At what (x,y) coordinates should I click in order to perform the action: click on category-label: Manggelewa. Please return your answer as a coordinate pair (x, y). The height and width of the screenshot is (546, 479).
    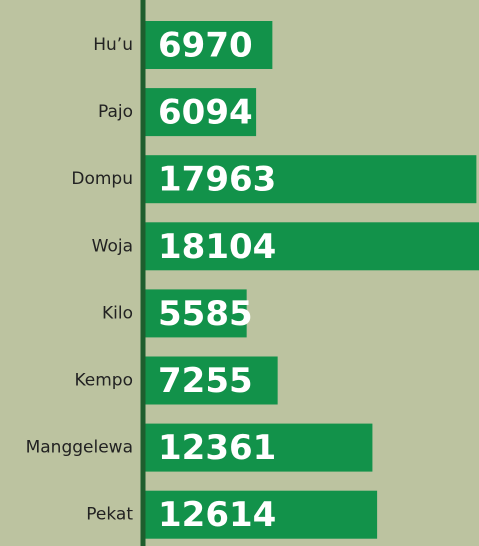
    Looking at the image, I should click on (79, 448).